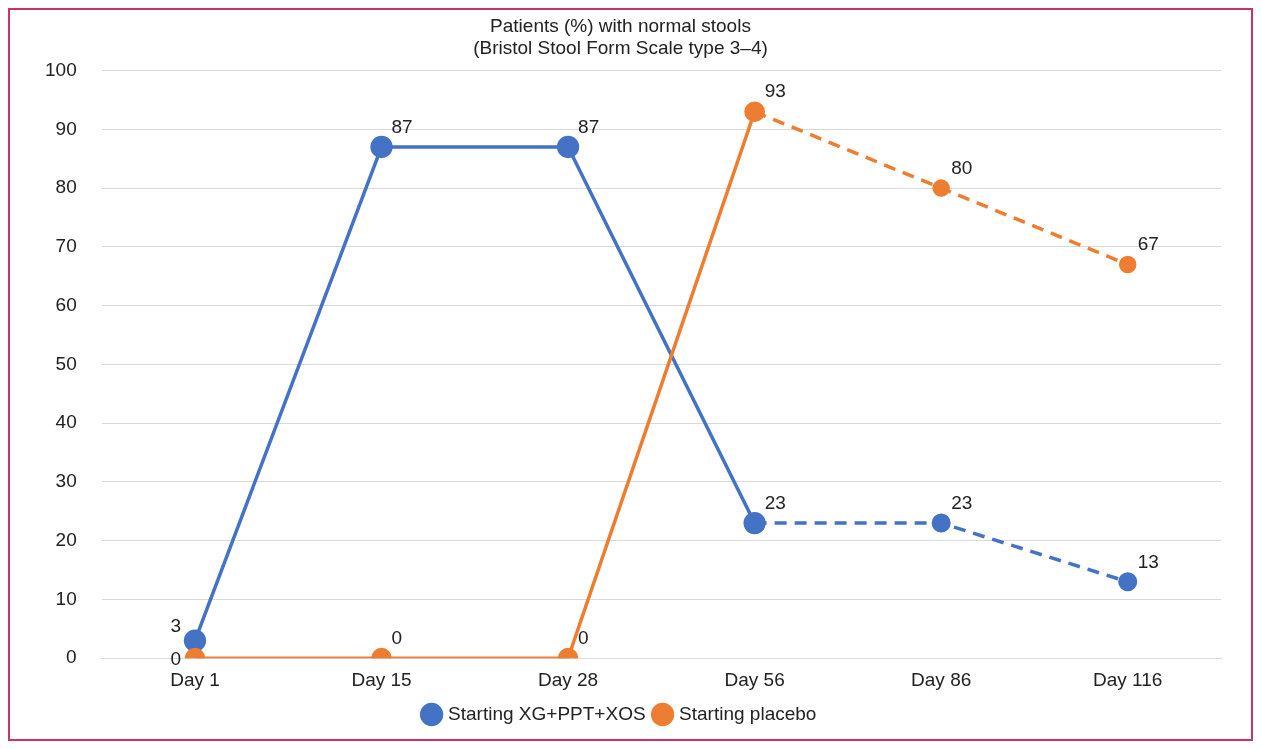 The width and height of the screenshot is (1261, 749). Describe the element at coordinates (754, 679) in the screenshot. I see `x-tick-label: Day 56` at that location.